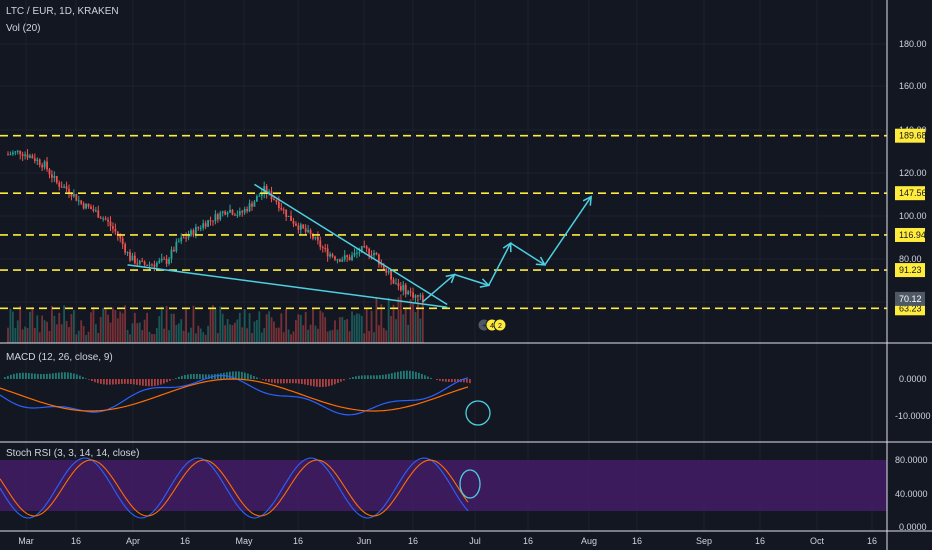 The height and width of the screenshot is (550, 932). Describe the element at coordinates (23, 28) in the screenshot. I see `volume-indicator-label: Vol (20)` at that location.